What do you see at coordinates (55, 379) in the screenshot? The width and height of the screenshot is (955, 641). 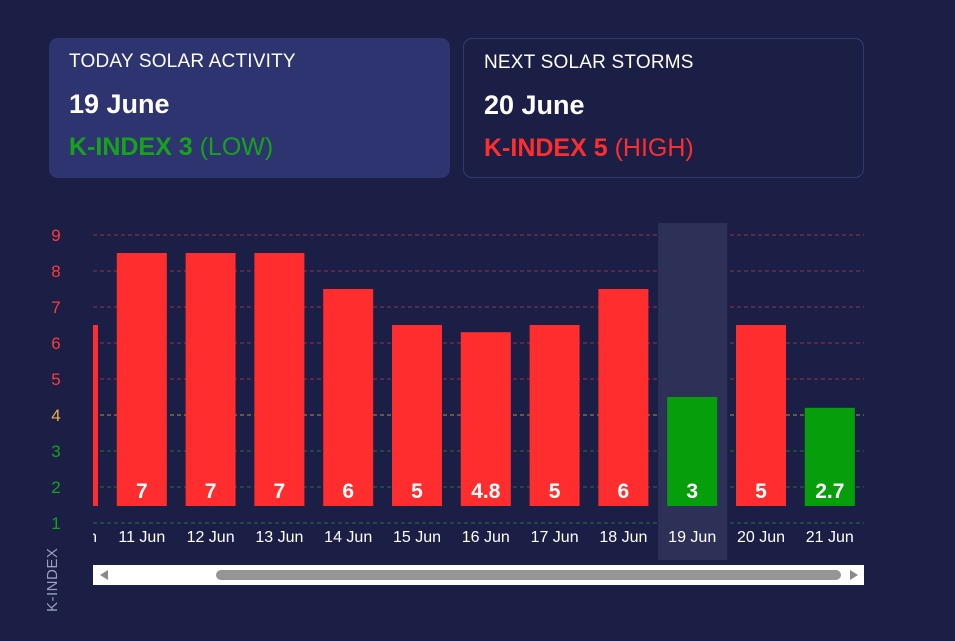 I see `y-tick-label: 5` at bounding box center [55, 379].